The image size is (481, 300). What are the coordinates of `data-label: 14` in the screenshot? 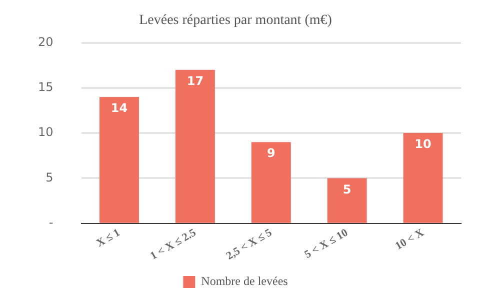 It's located at (119, 108).